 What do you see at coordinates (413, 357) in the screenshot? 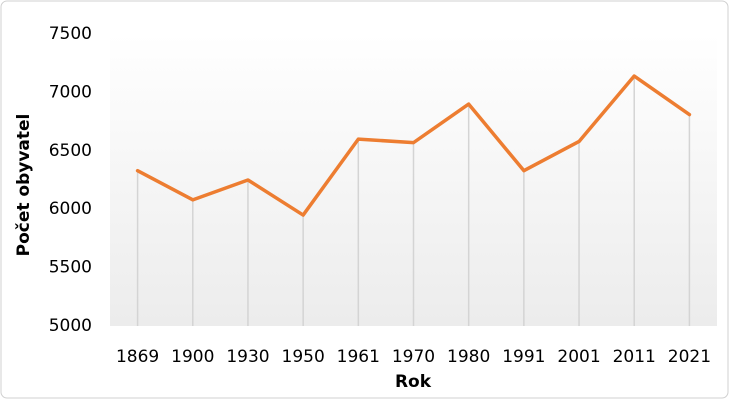
I see `x-tick-label: 1970` at bounding box center [413, 357].